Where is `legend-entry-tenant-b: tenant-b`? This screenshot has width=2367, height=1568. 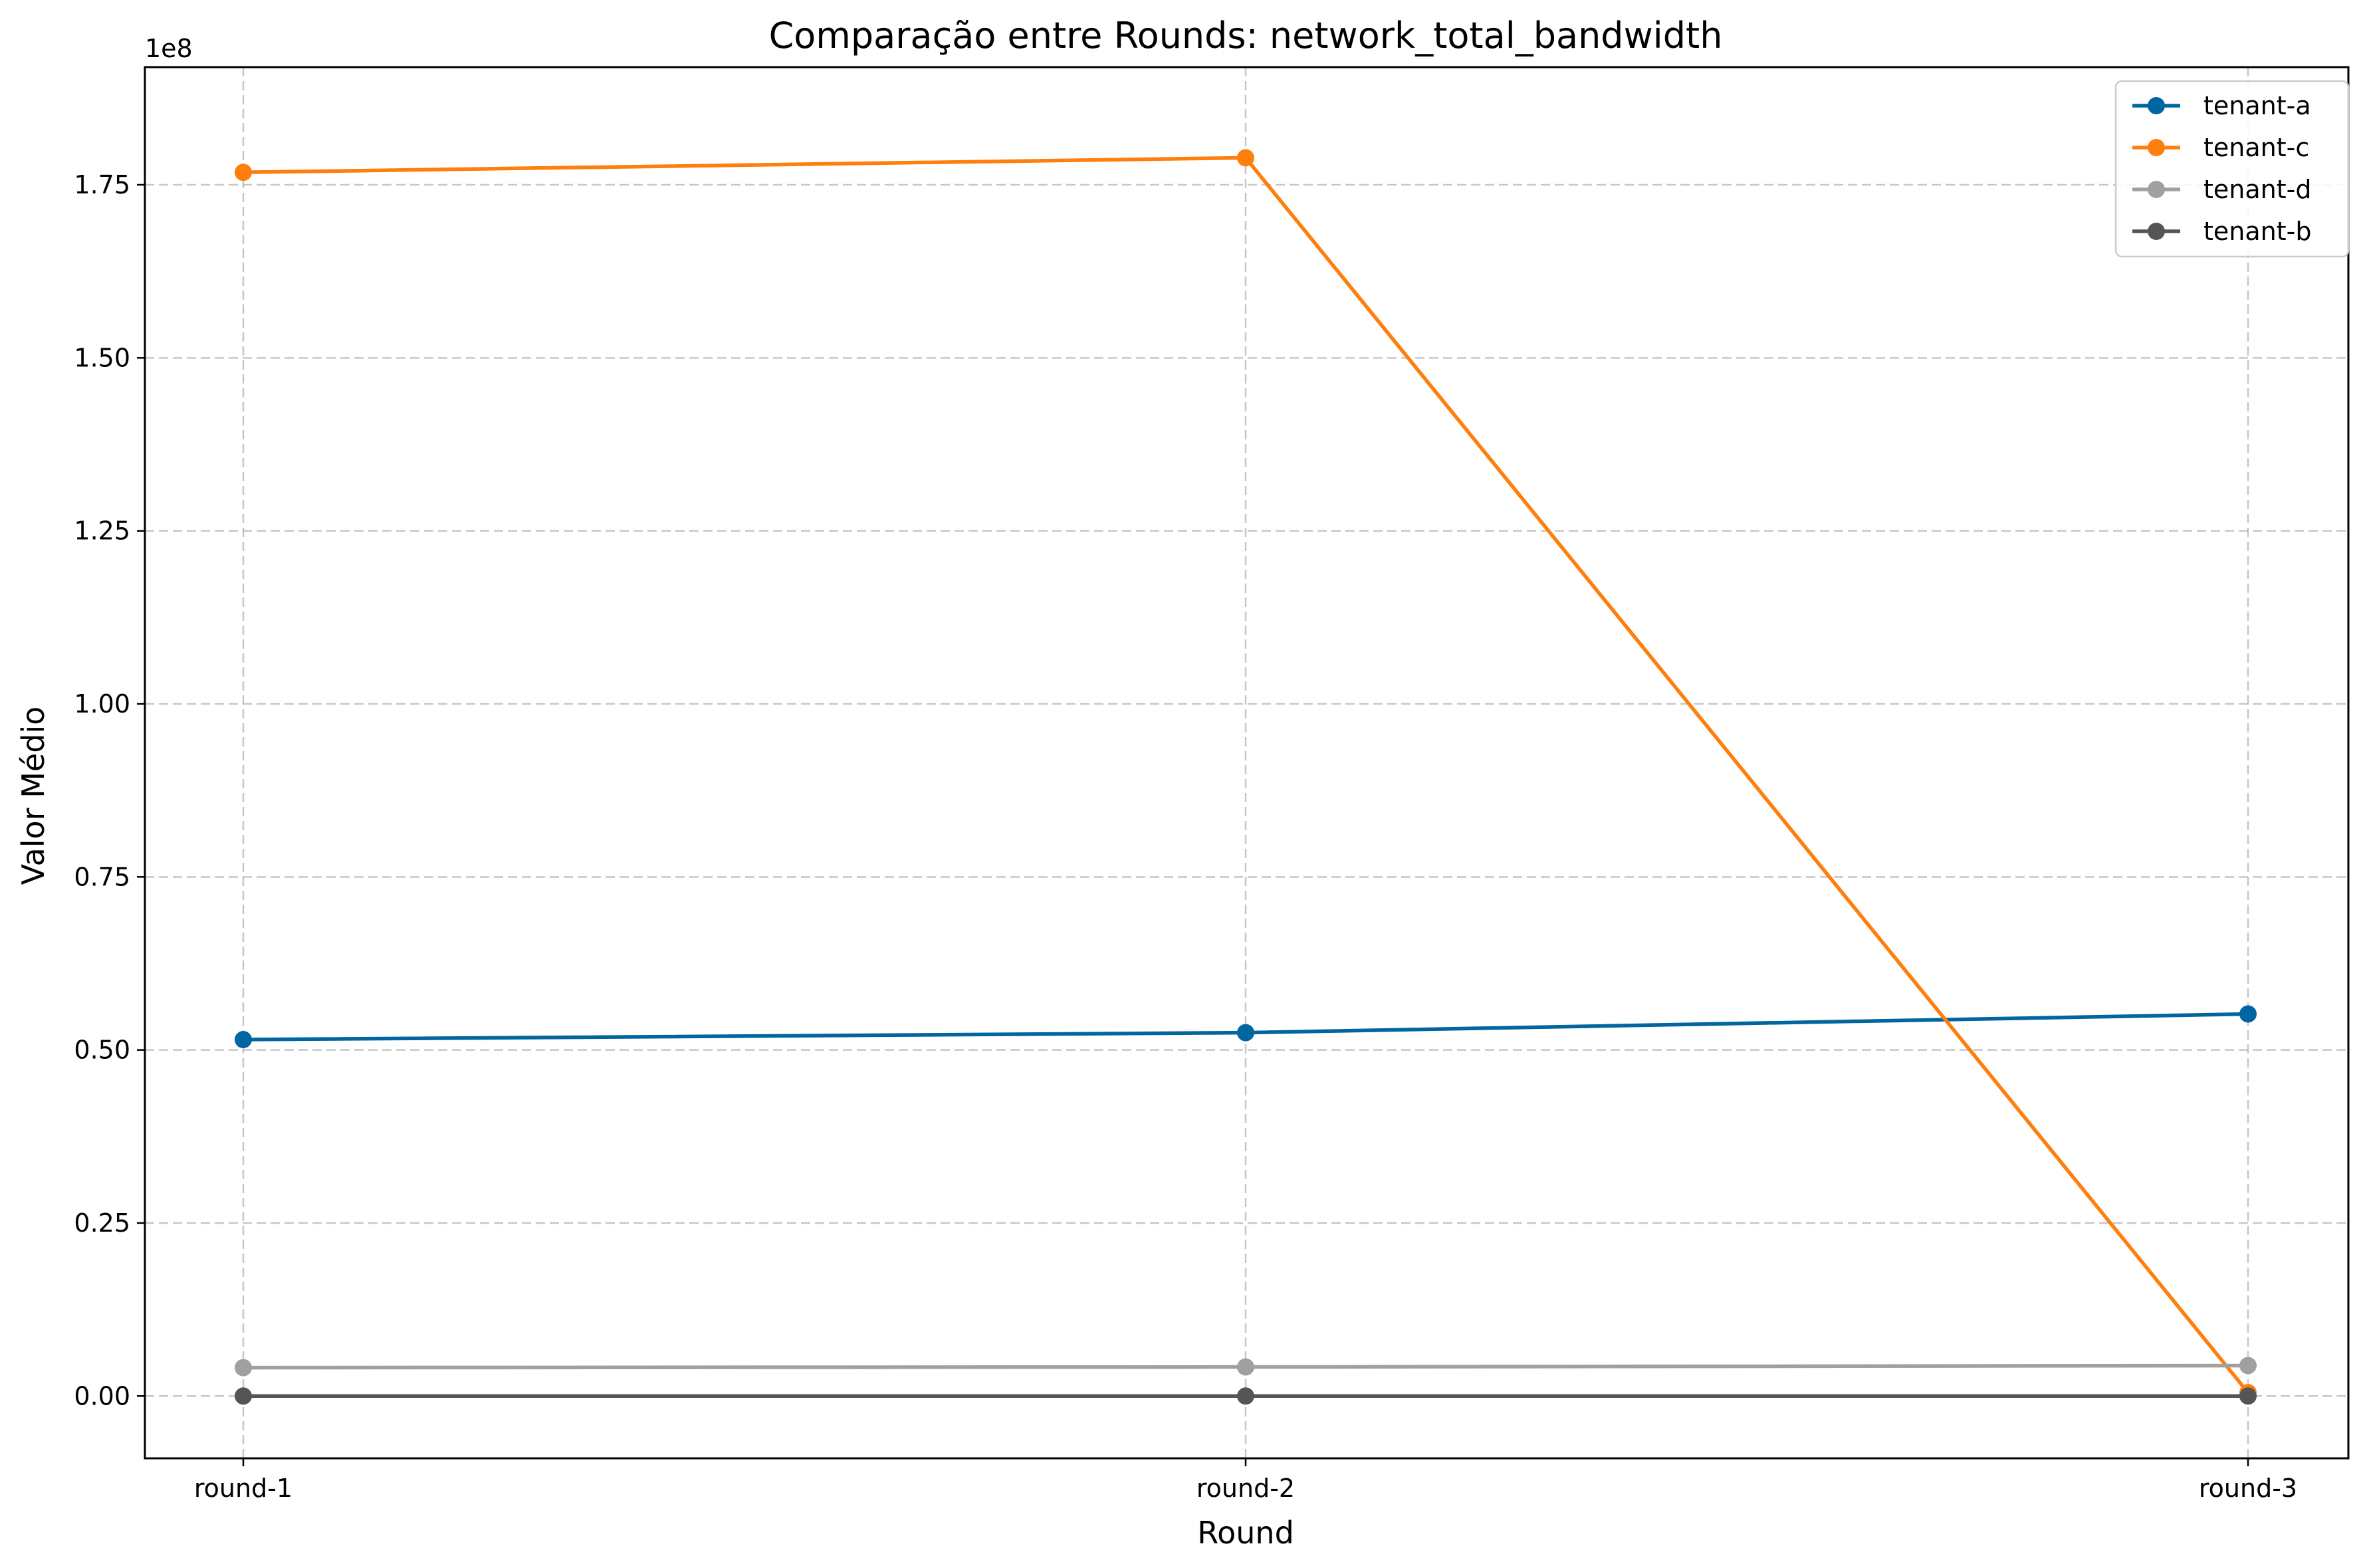 legend-entry-tenant-b: tenant-b is located at coordinates (2221, 231).